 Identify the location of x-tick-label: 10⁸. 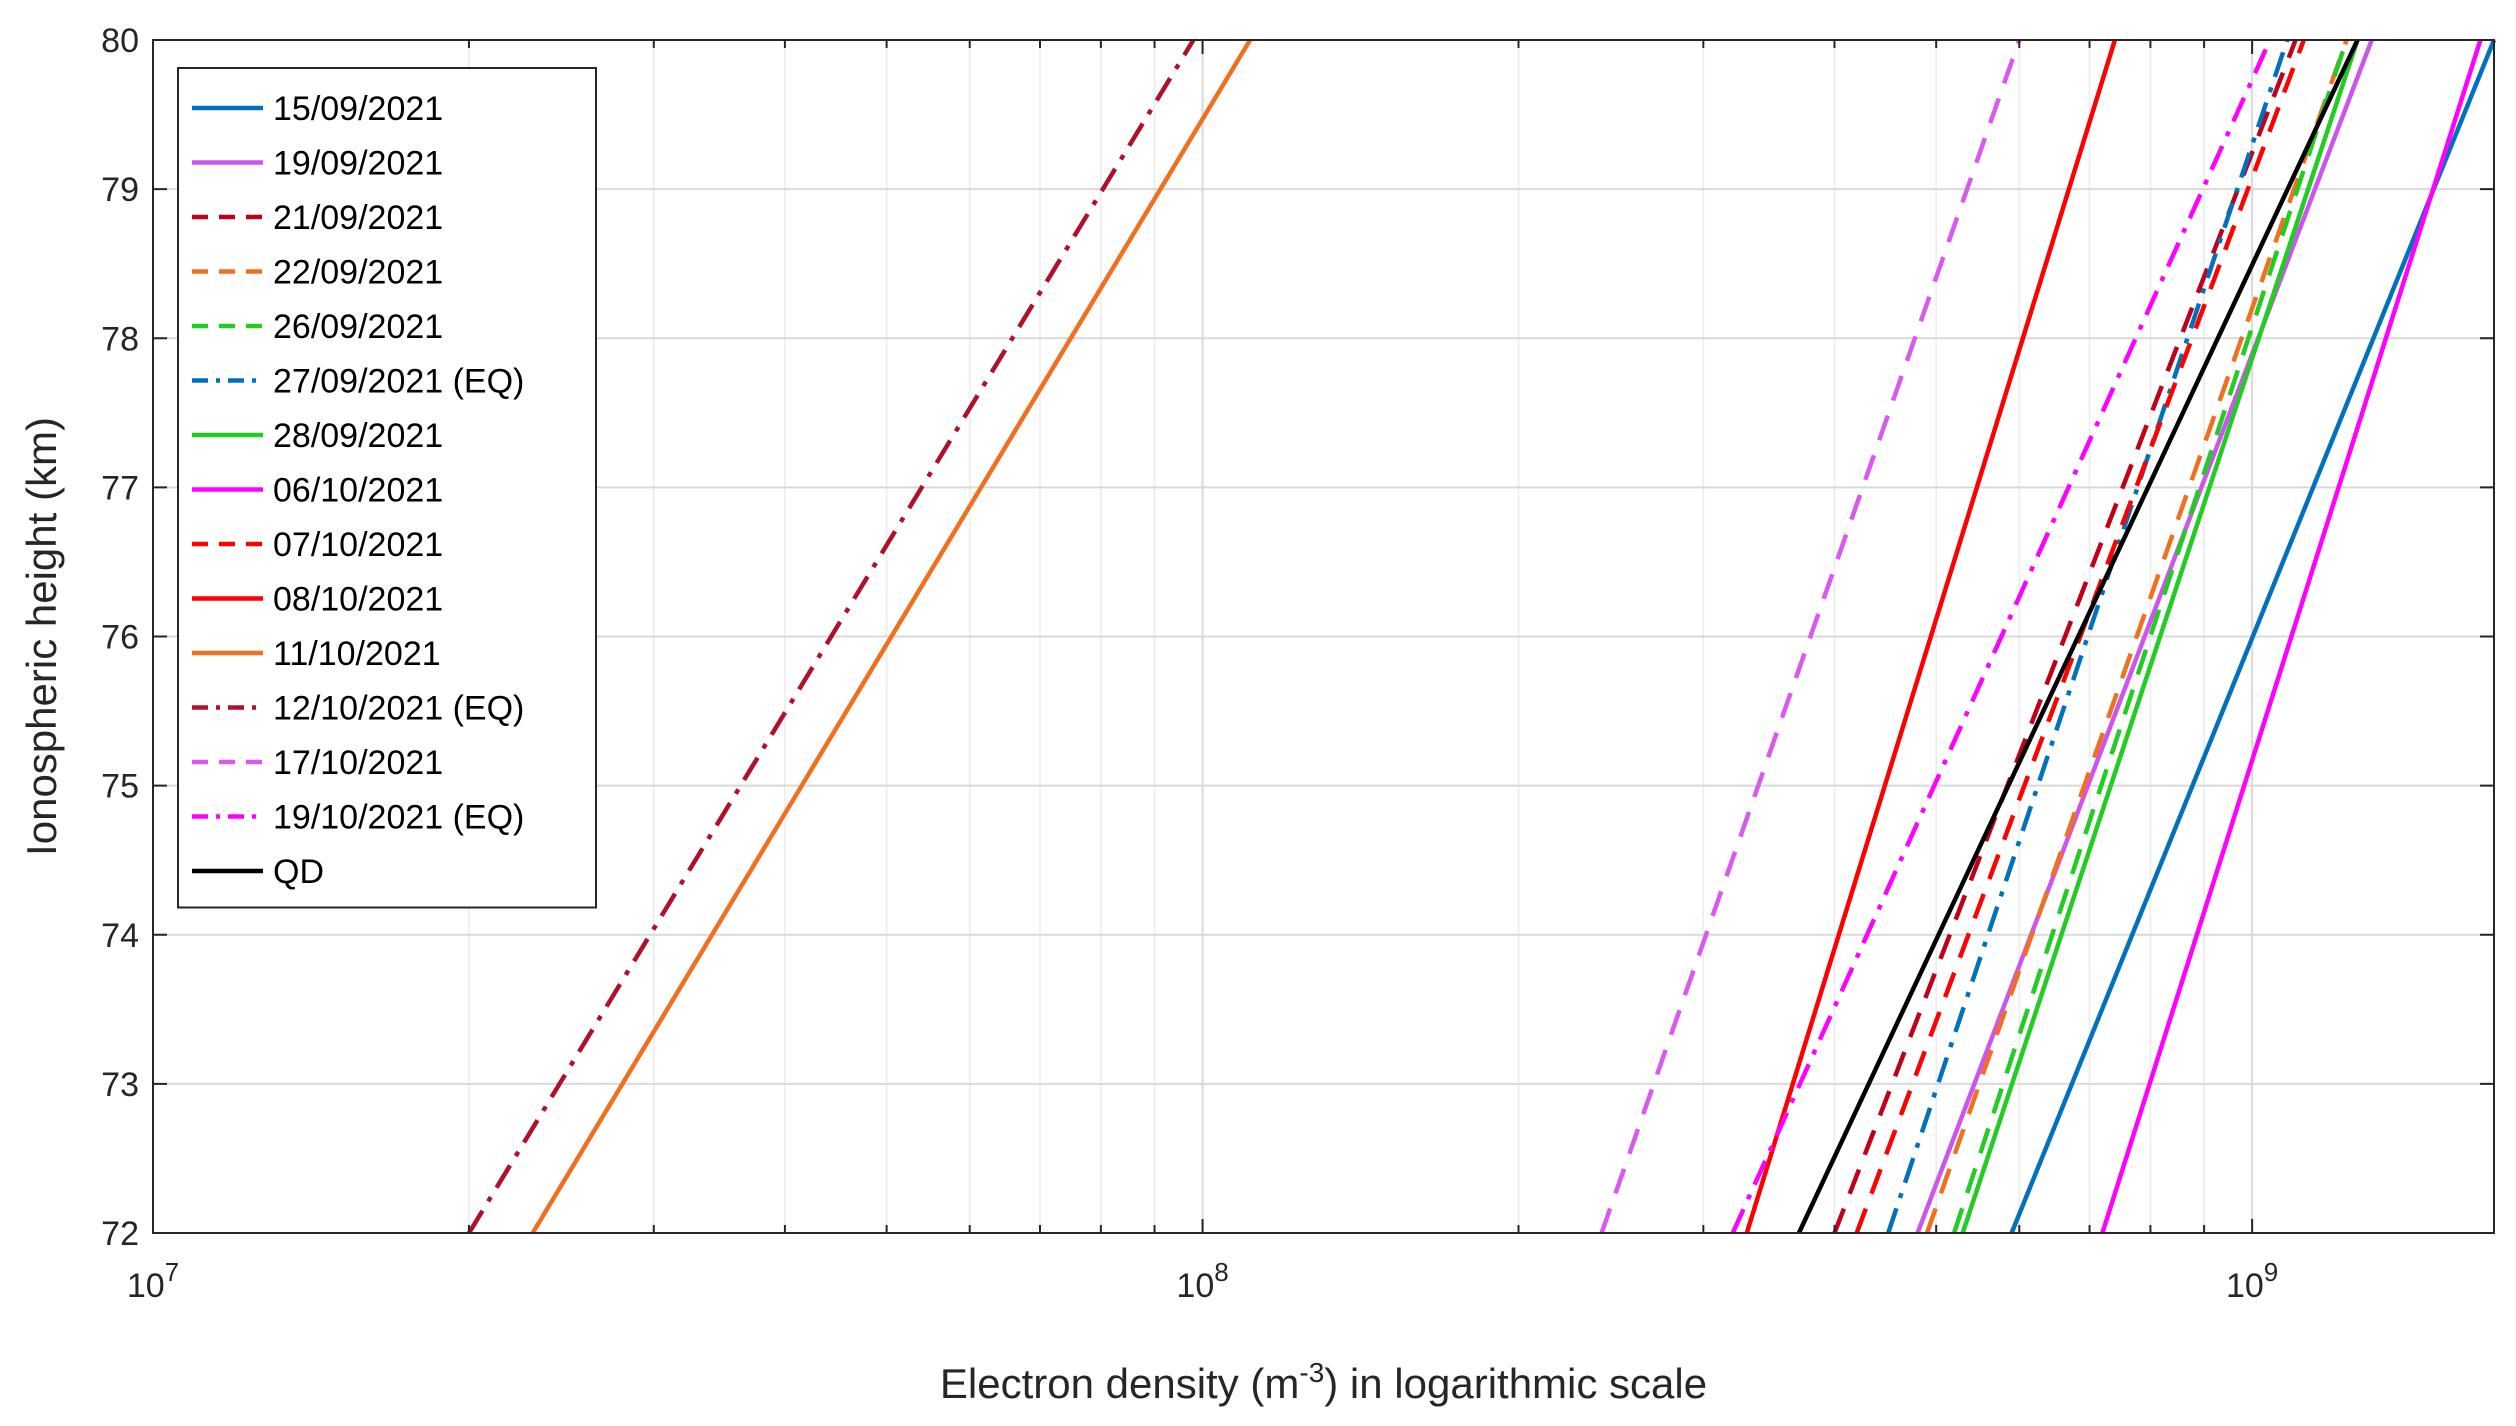
(1202, 1281).